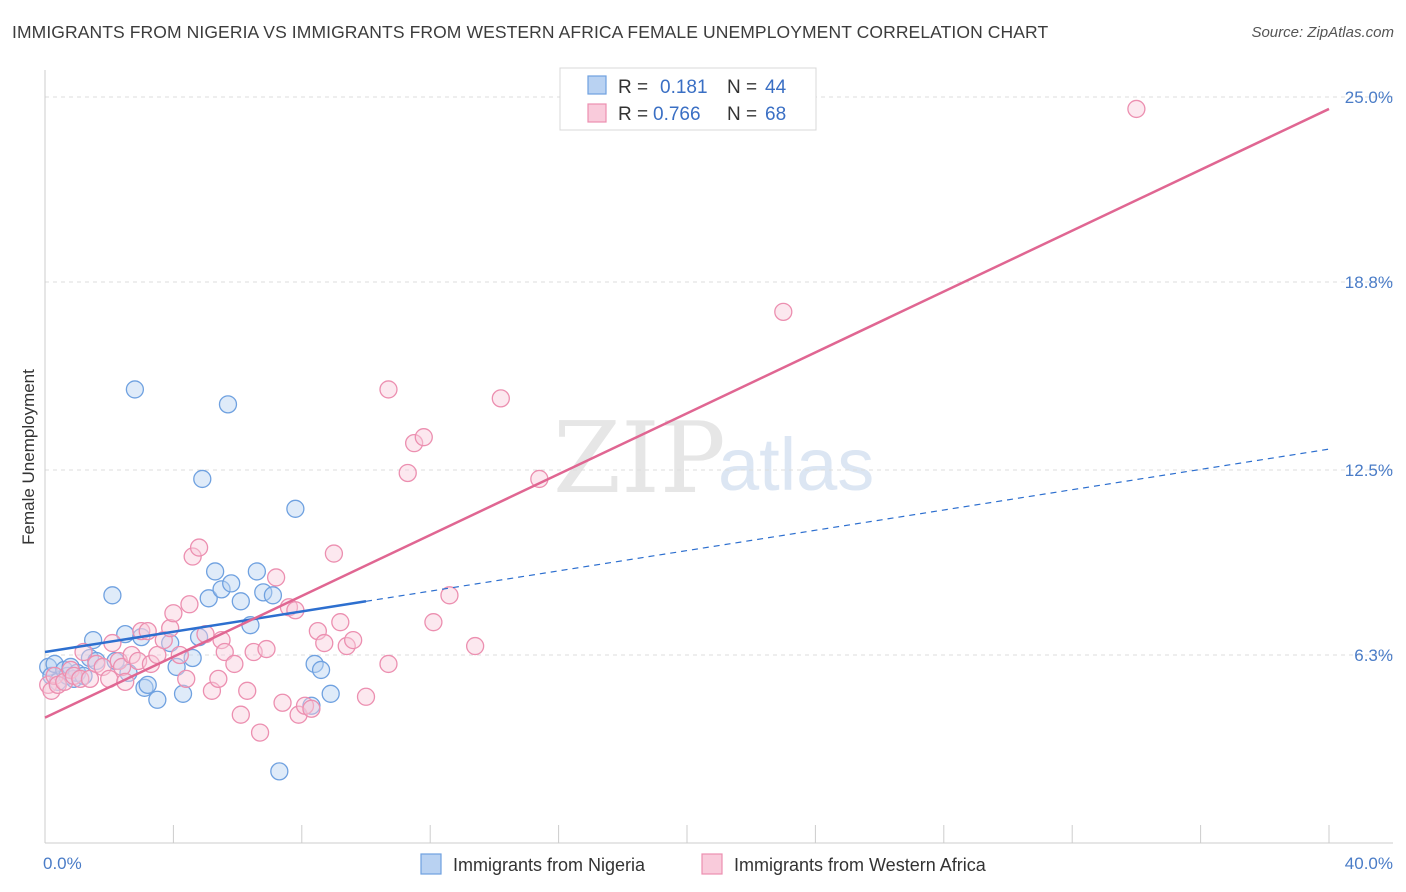 This screenshot has width=1406, height=892. I want to click on watermark: ZIP atlas, so click(713, 459).